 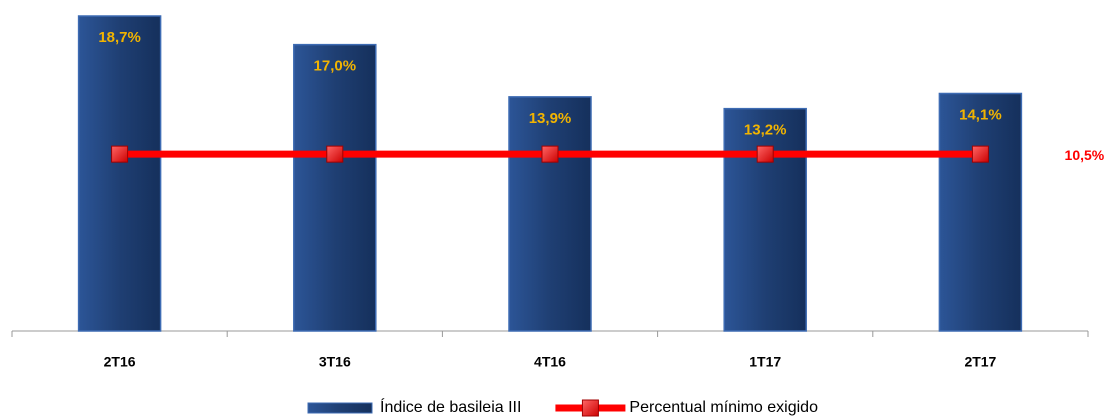 I want to click on x-tick-label: 2T17, so click(x=980, y=362).